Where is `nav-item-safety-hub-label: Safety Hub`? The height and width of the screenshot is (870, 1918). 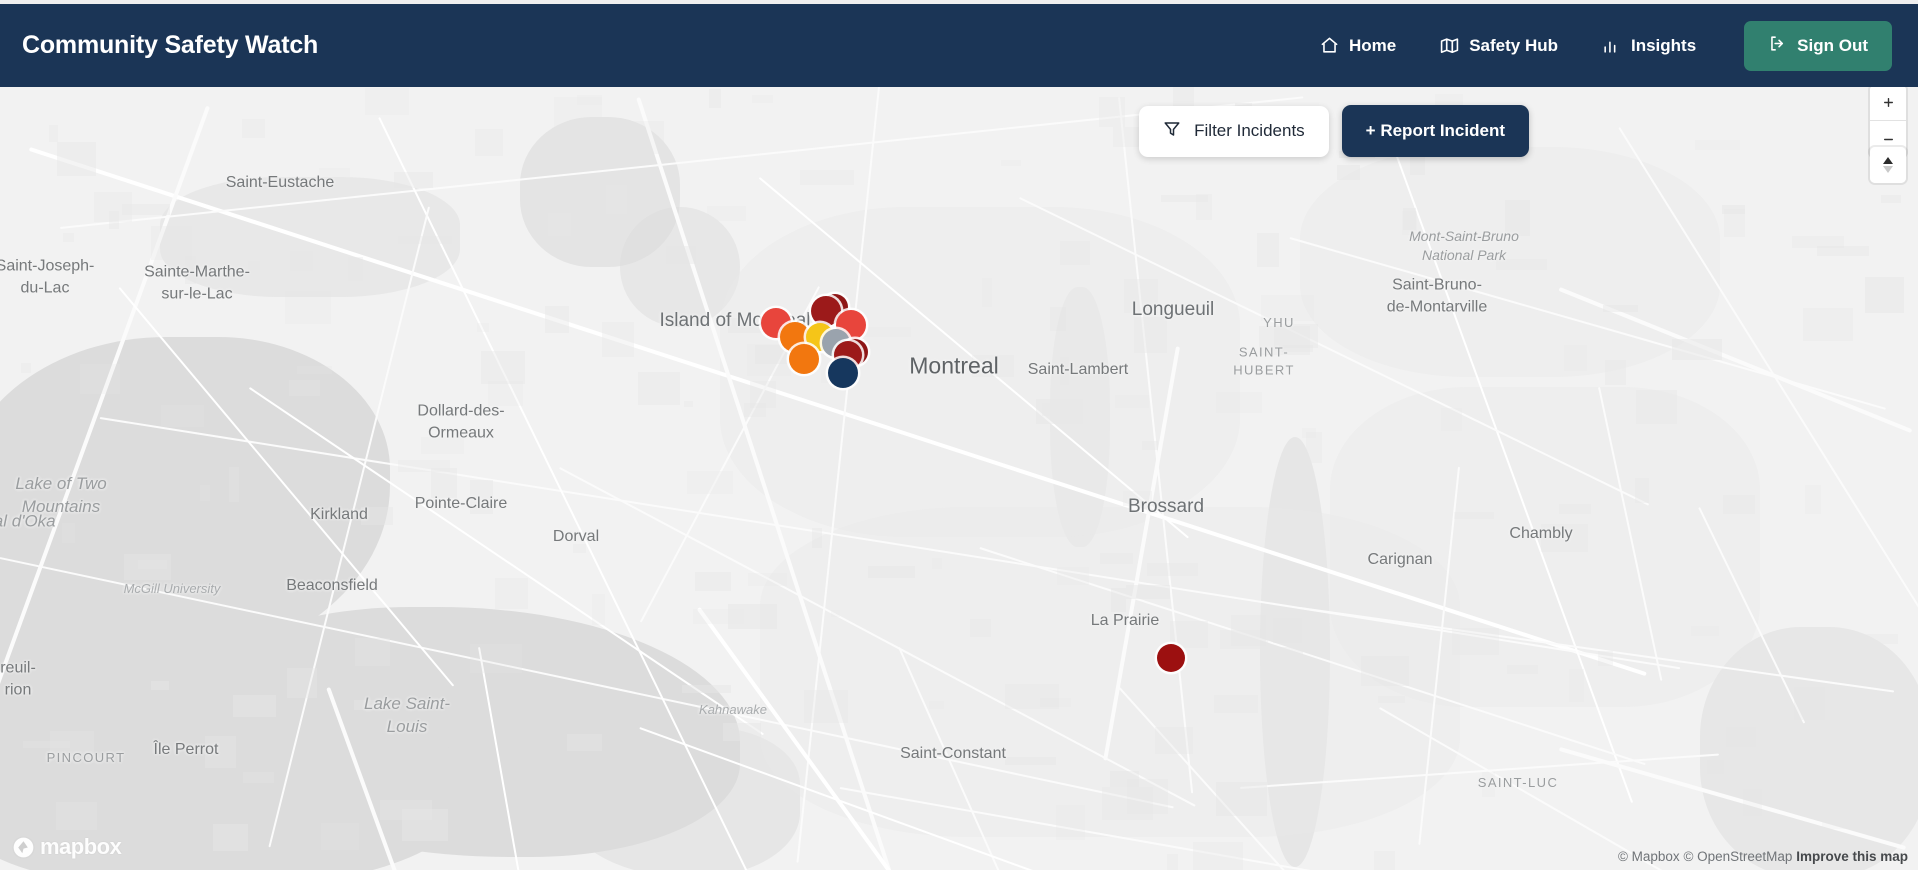
nav-item-safety-hub-label: Safety Hub is located at coordinates (1513, 45).